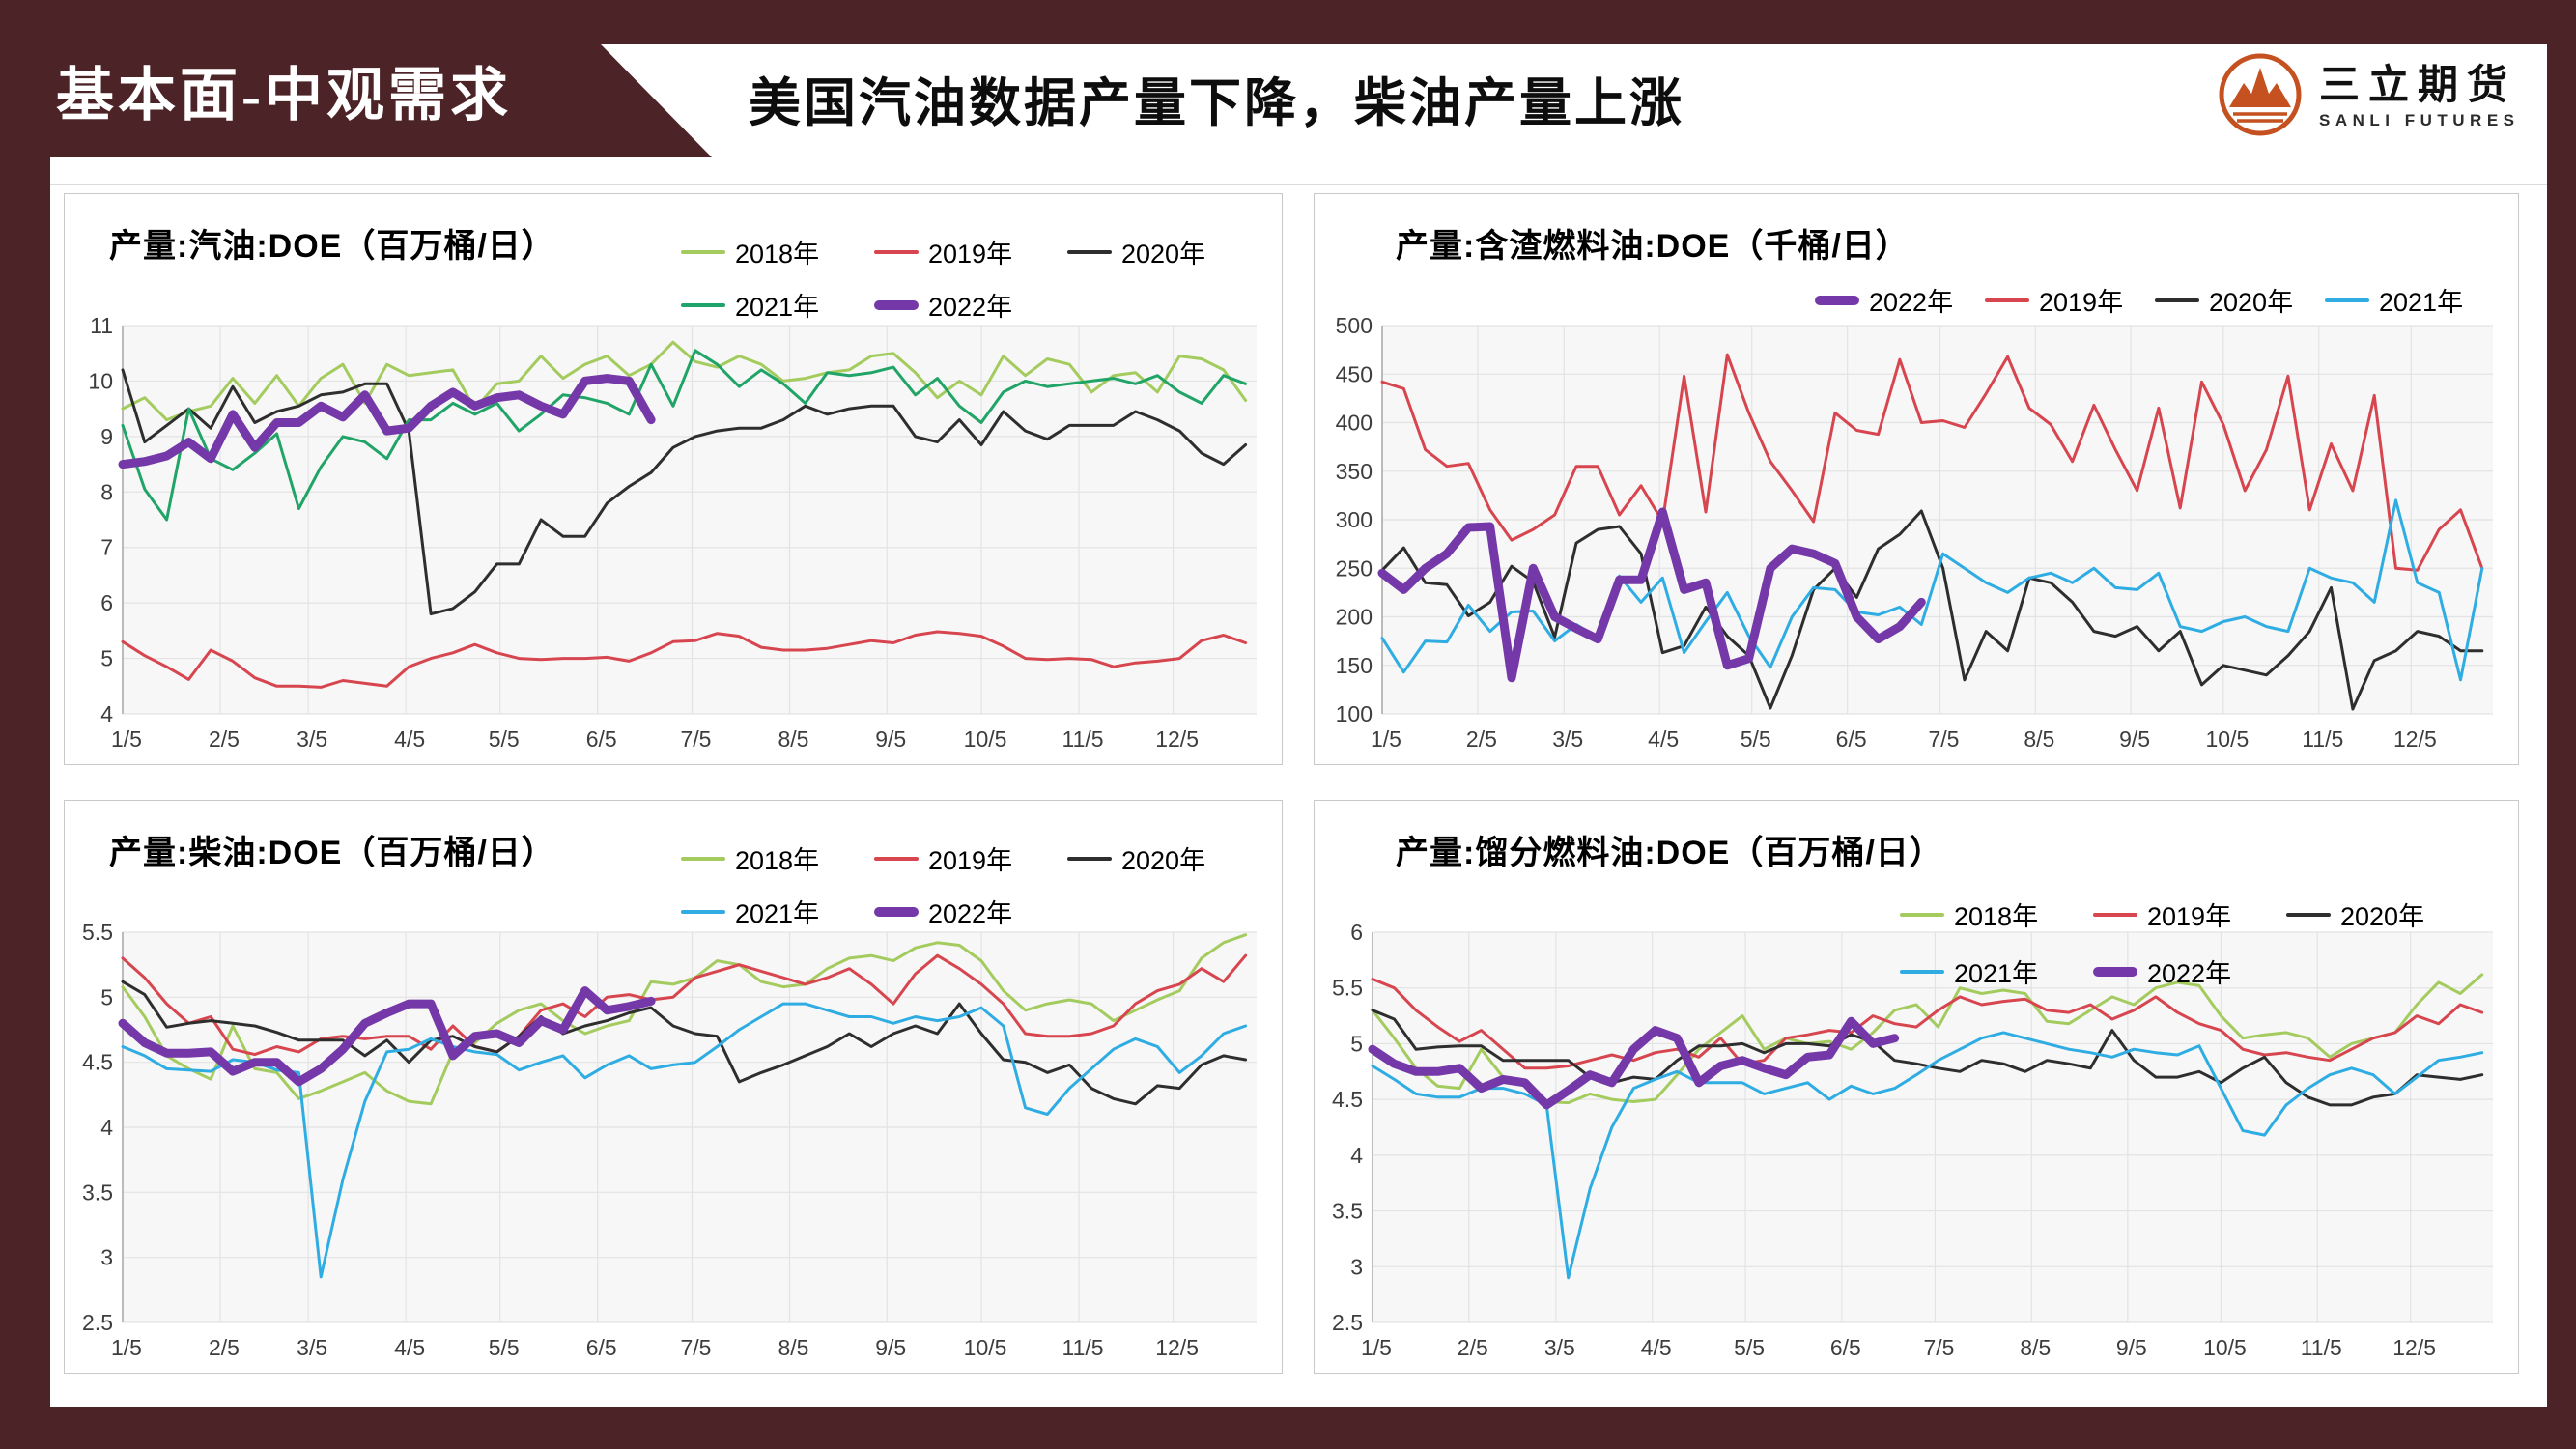 The width and height of the screenshot is (2576, 1449). Describe the element at coordinates (684, 381) in the screenshot. I see `series-2018年` at that location.